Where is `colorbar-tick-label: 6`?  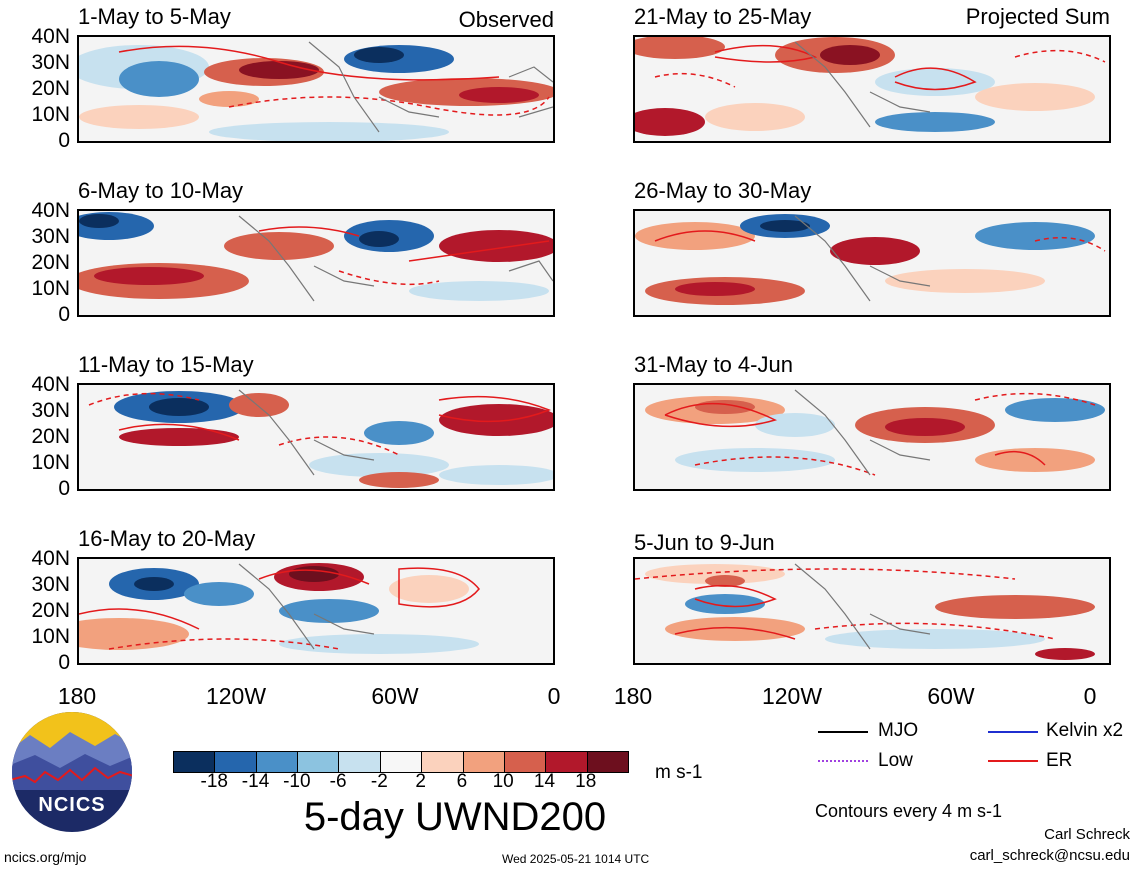
colorbar-tick-label: 6 is located at coordinates (462, 781).